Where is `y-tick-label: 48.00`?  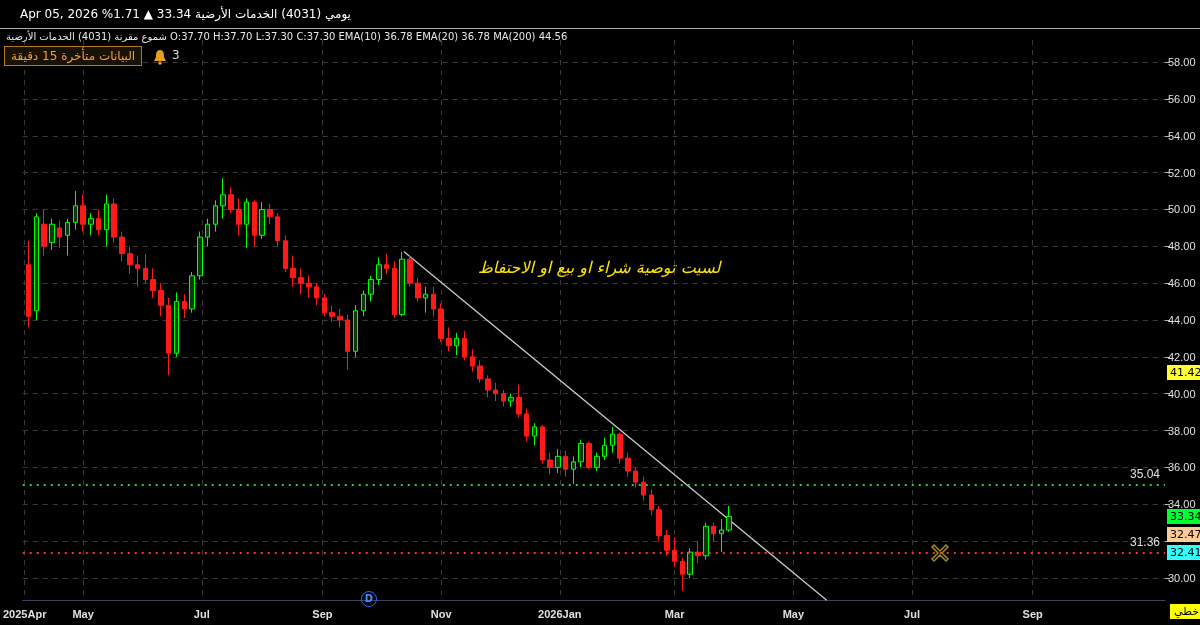 y-tick-label: 48.00 is located at coordinates (1182, 246).